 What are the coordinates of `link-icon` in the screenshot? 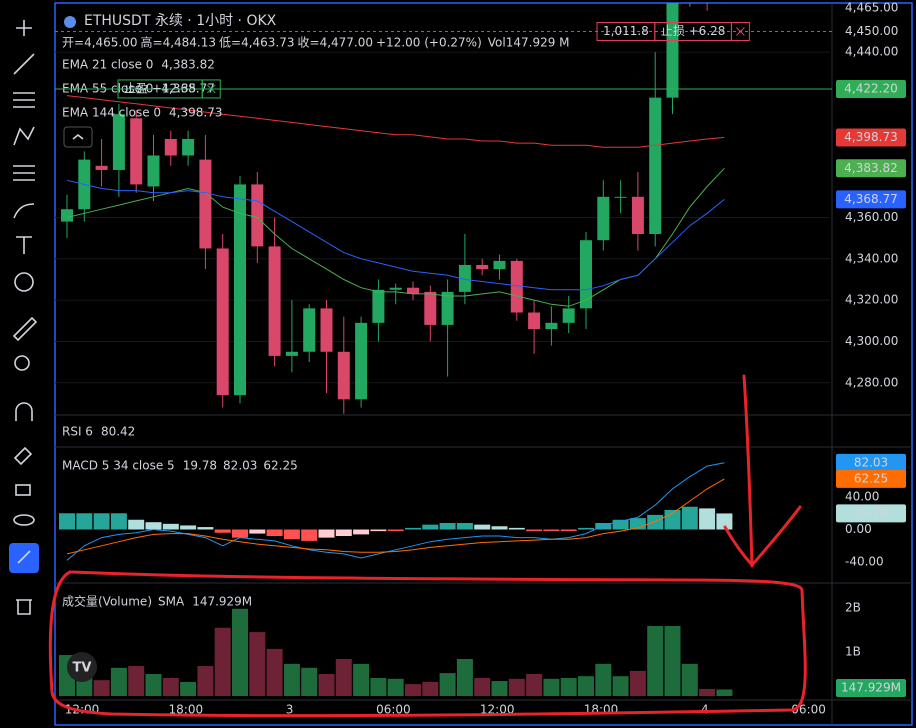 It's located at (24, 557).